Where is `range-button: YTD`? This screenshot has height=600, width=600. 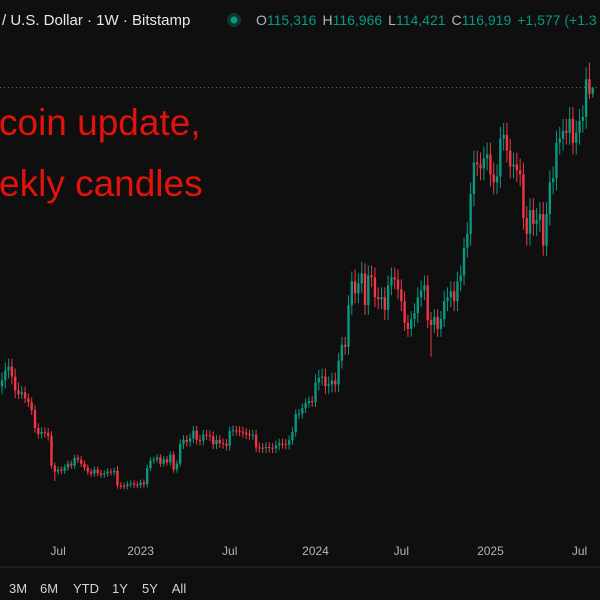 range-button: YTD is located at coordinates (86, 588).